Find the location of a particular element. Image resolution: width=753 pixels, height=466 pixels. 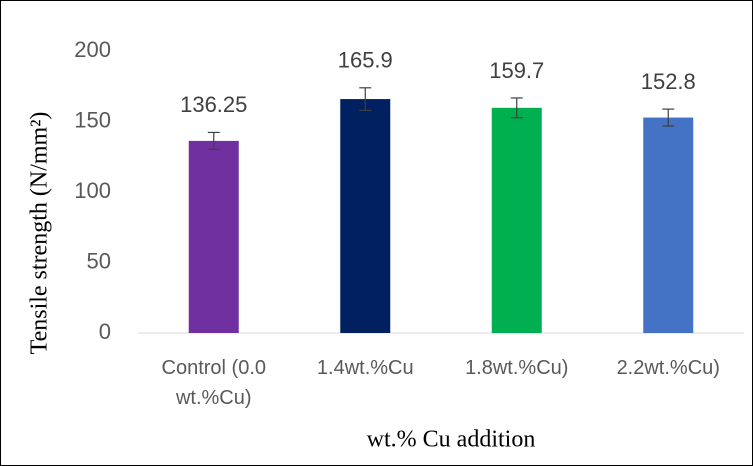

x-tick-label: 1.4wt.%Cu is located at coordinates (365, 368).